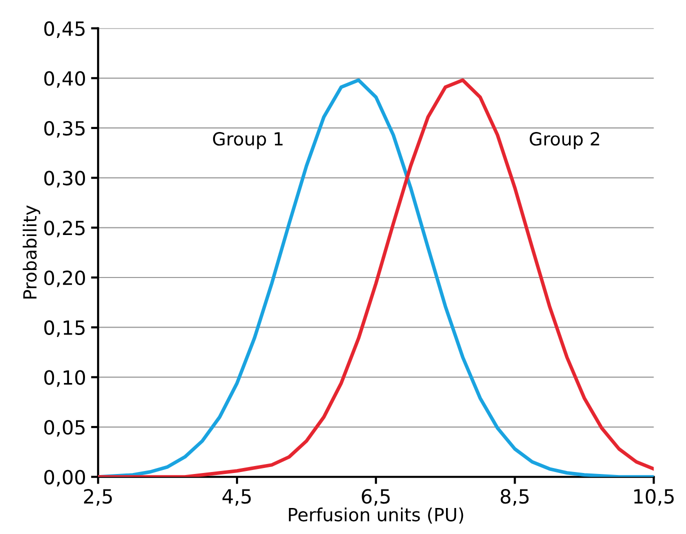  What do you see at coordinates (64, 279) in the screenshot?
I see `y-tick-label: 0,20` at bounding box center [64, 279].